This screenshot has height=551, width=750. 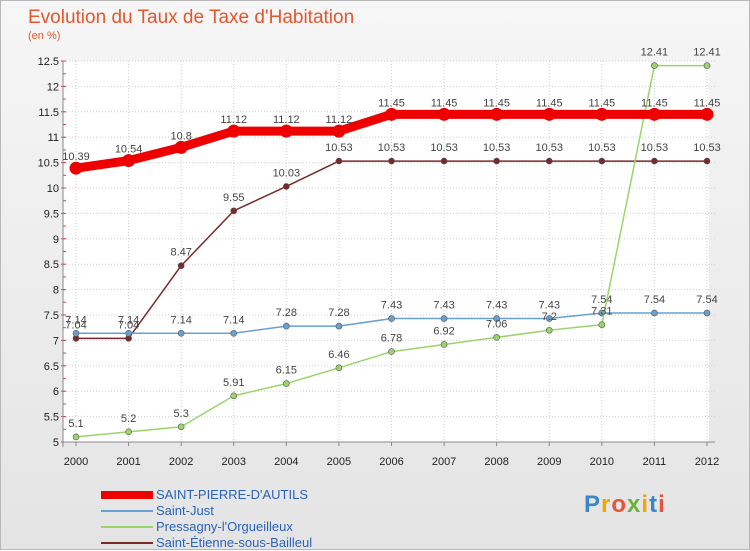 What do you see at coordinates (606, 504) in the screenshot?
I see `logo-letter: r` at bounding box center [606, 504].